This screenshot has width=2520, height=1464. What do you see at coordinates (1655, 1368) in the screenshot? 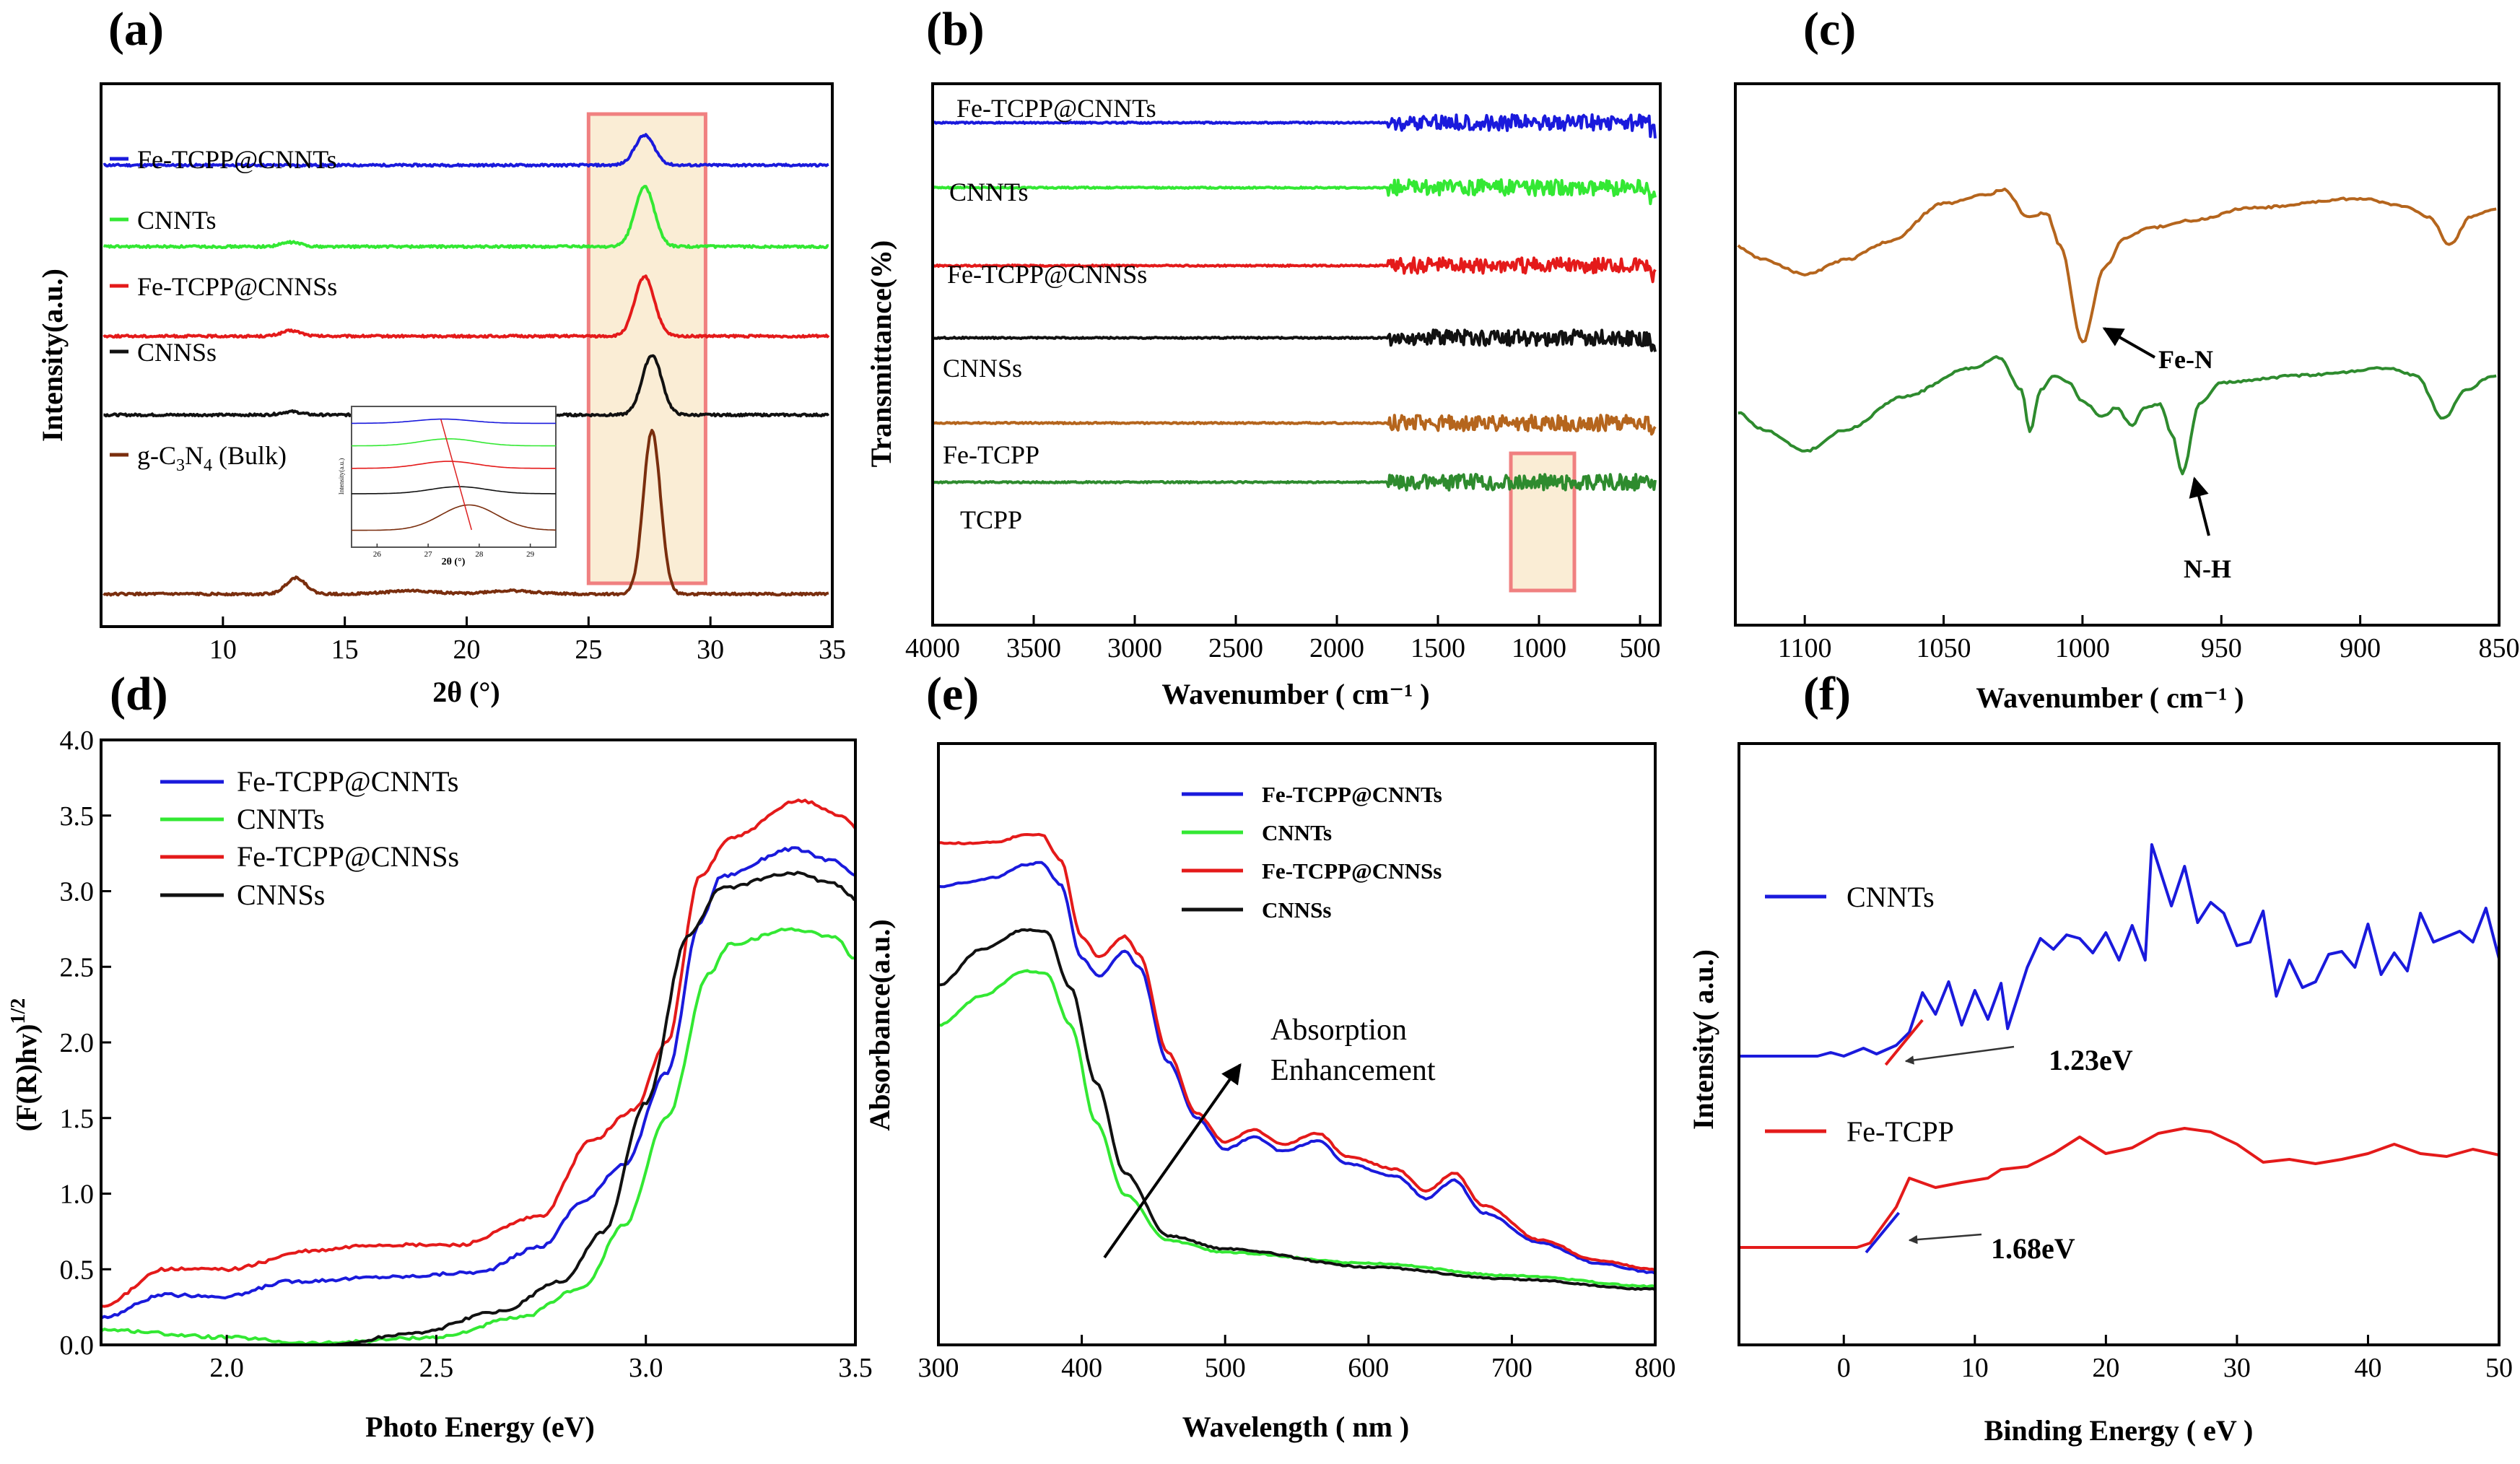
I see `panel-e-xtick-label-800: 800` at bounding box center [1655, 1368].